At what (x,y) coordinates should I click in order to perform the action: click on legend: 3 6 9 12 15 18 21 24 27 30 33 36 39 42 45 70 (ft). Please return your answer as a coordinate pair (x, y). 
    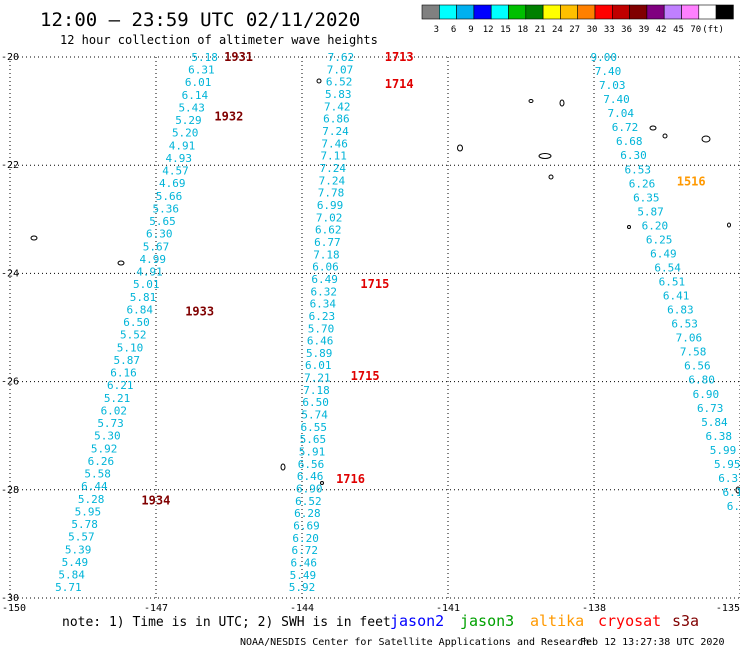
    Looking at the image, I should click on (577, 19).